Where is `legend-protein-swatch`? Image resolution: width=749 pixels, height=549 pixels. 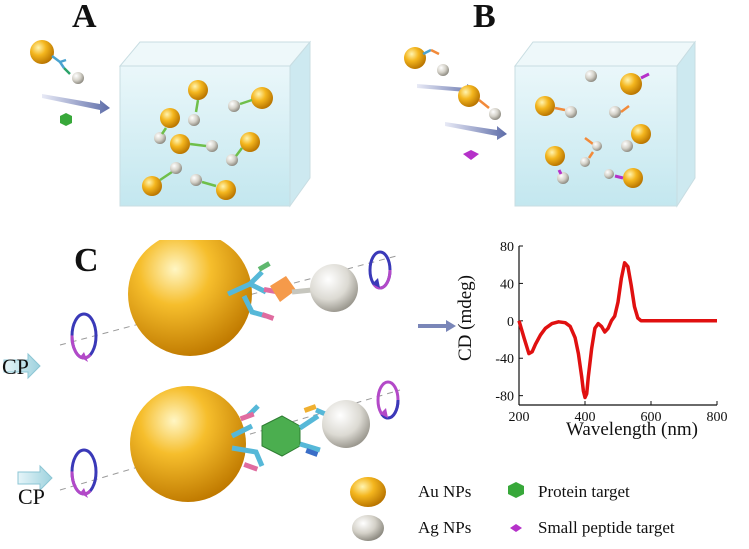
legend-protein-swatch is located at coordinates (516, 490).